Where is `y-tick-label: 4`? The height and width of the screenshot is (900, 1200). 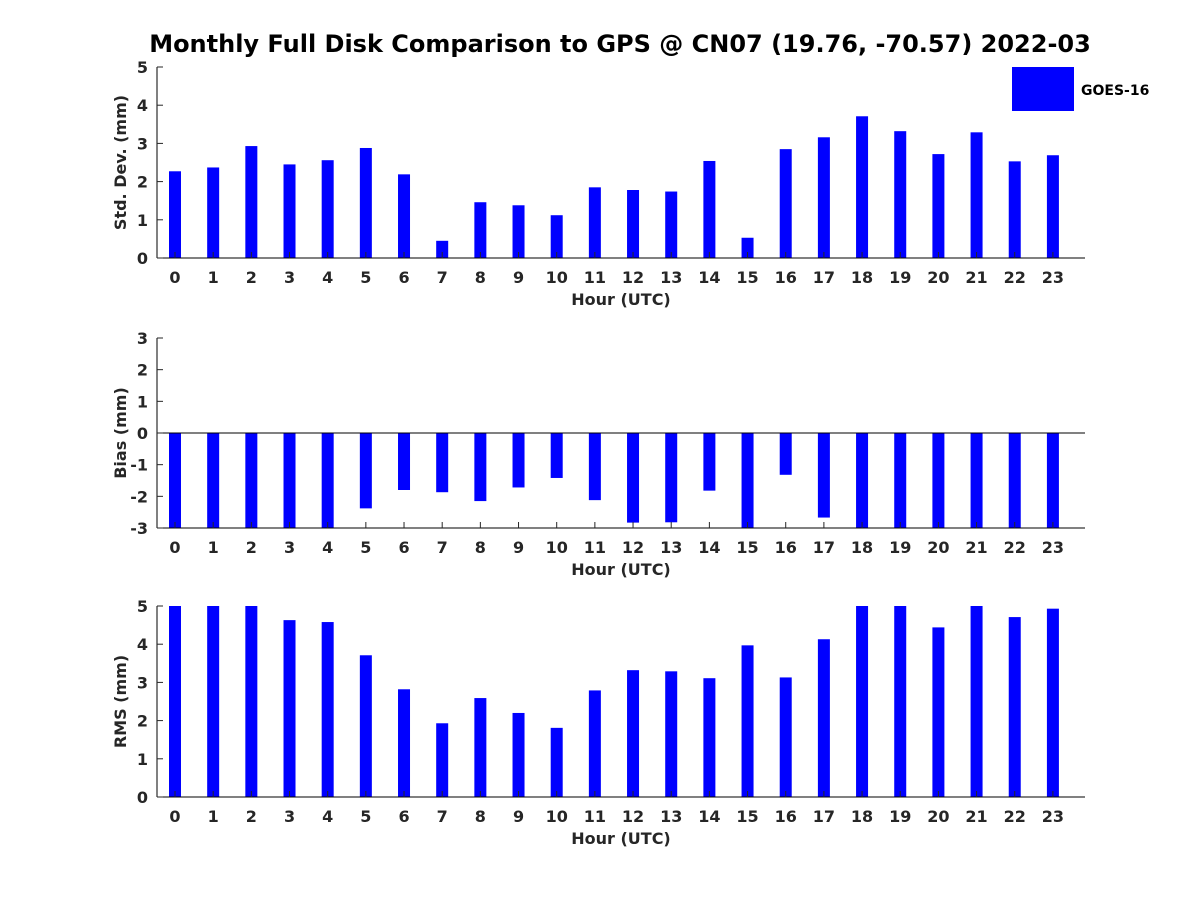 y-tick-label: 4 is located at coordinates (142, 644).